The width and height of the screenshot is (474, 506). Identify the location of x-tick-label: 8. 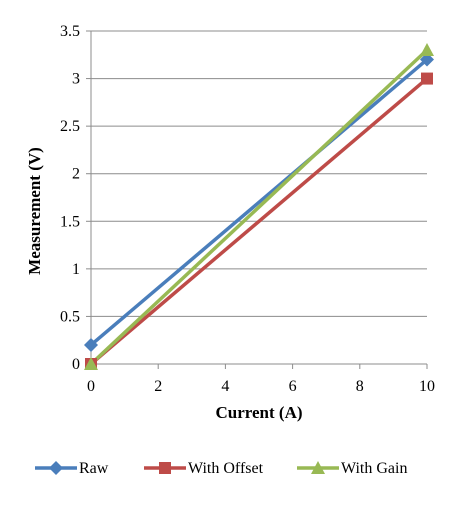
(360, 386).